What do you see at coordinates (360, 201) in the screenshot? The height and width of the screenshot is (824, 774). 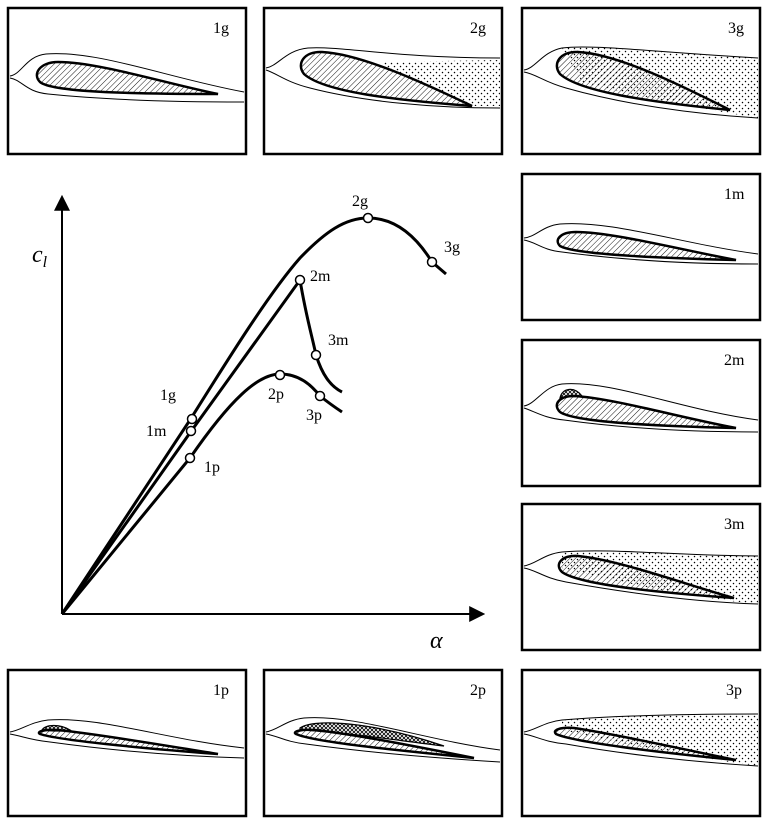 I see `label-2g: 2g` at bounding box center [360, 201].